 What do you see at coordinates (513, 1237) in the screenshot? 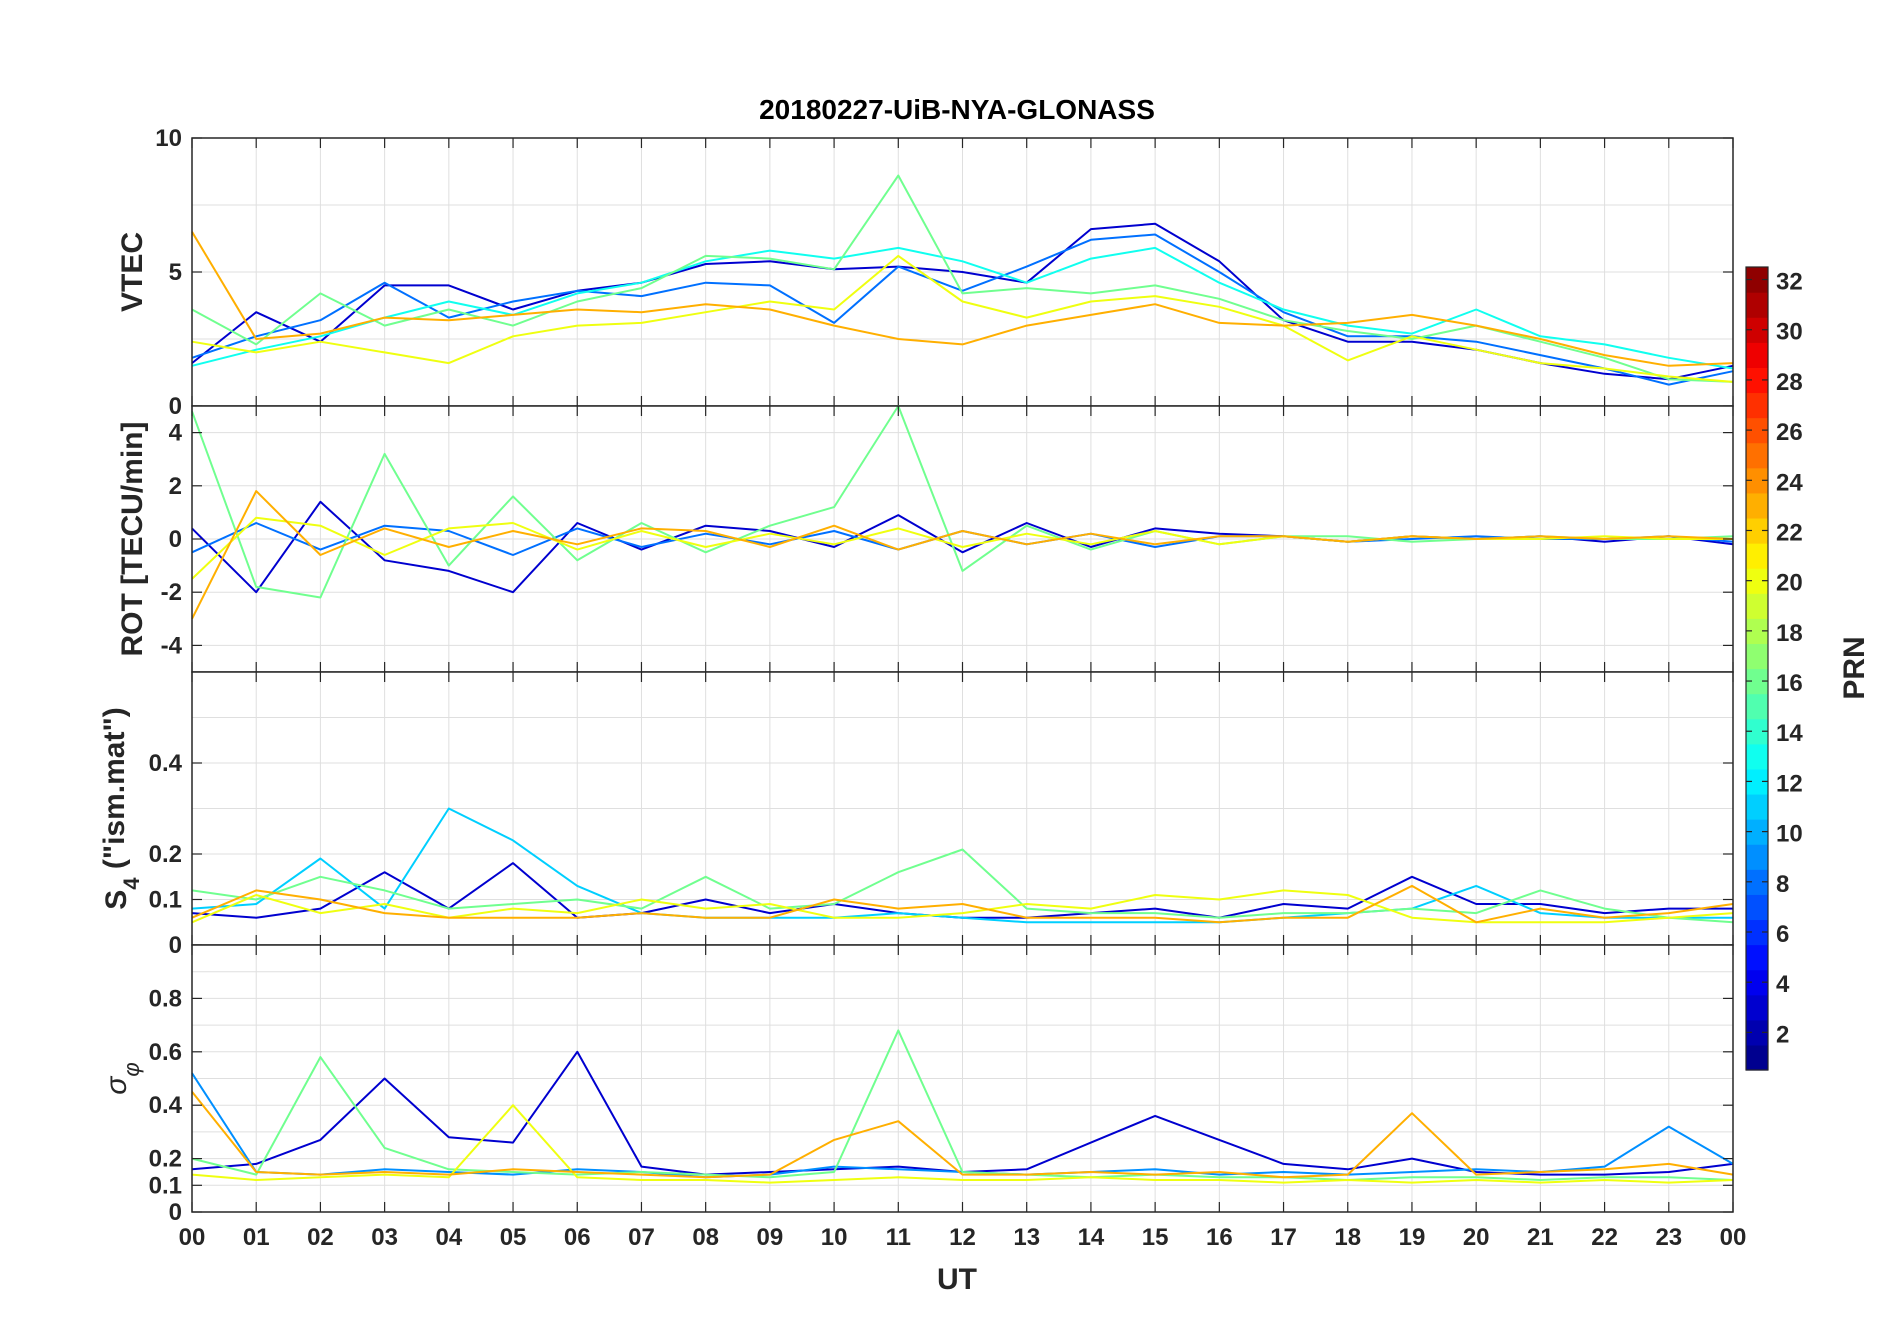
I see `x-tick-label: 05` at bounding box center [513, 1237].